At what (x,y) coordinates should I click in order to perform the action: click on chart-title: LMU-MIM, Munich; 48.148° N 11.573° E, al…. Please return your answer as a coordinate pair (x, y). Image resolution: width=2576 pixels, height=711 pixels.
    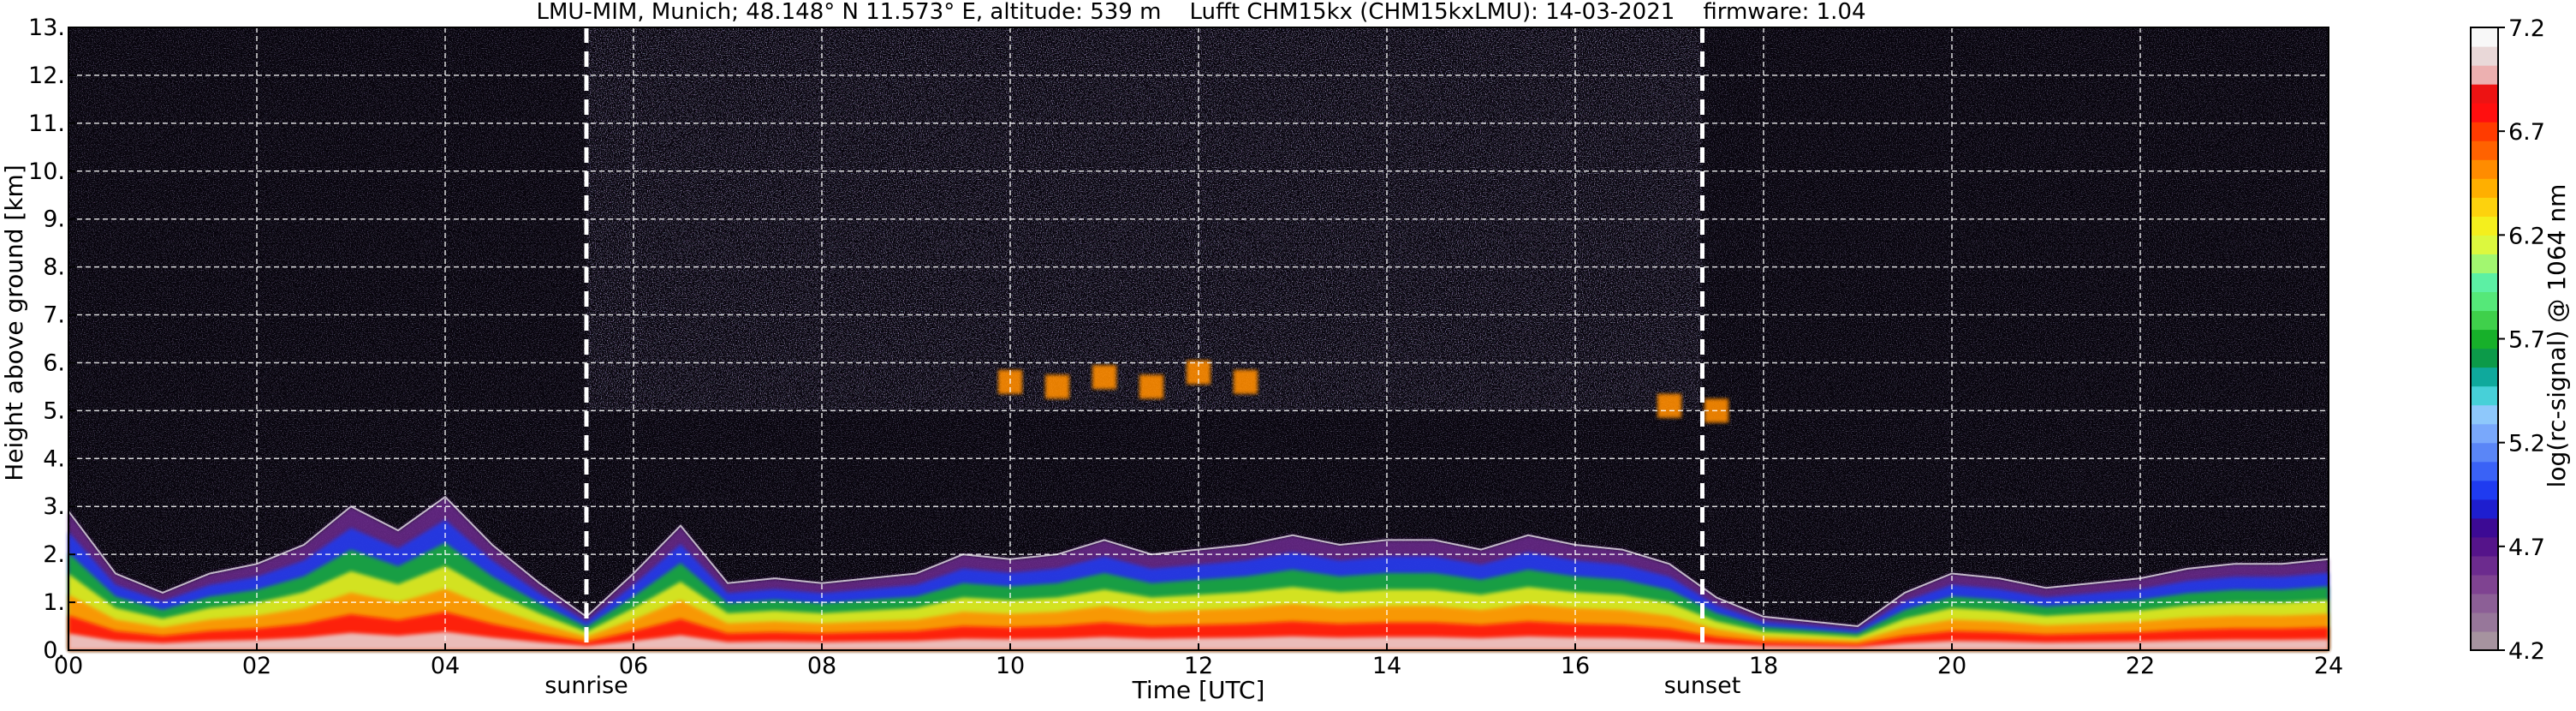
    Looking at the image, I should click on (1200, 13).